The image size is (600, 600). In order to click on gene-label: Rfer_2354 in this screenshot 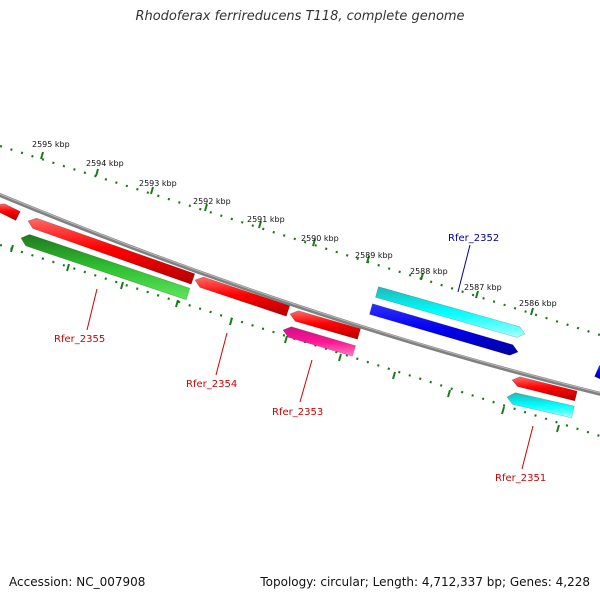, I will do `click(211, 384)`.